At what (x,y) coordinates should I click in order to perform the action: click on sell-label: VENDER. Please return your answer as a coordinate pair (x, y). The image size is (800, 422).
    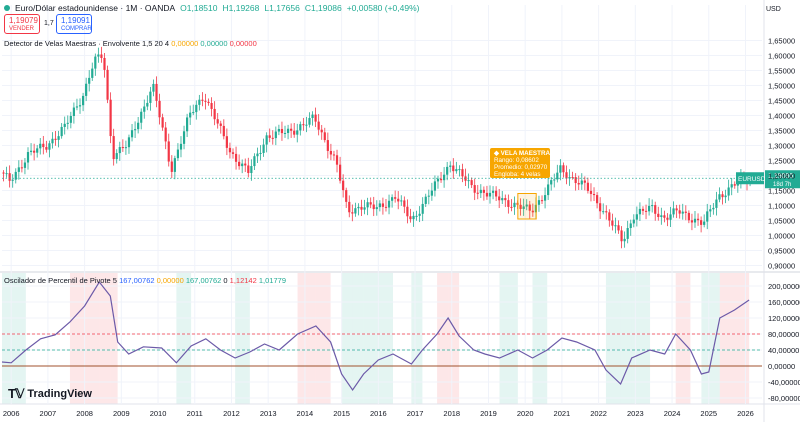
    Looking at the image, I should click on (22, 29).